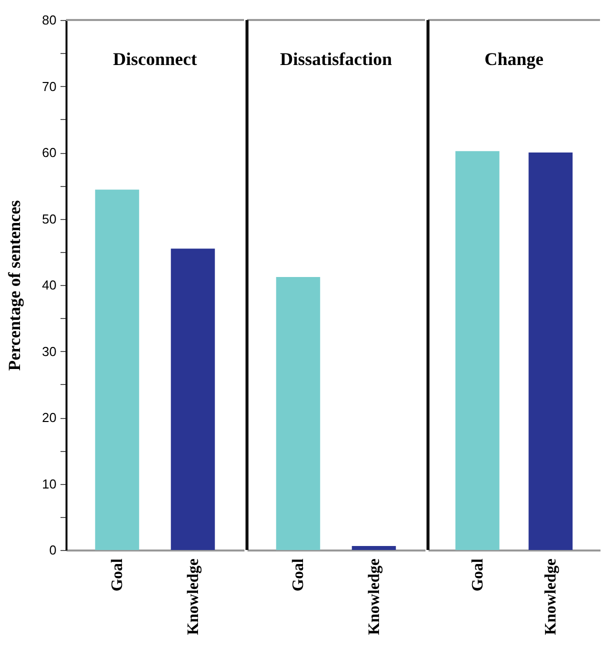 The image size is (607, 657). What do you see at coordinates (49, 86) in the screenshot?
I see `y-tick-label: 70` at bounding box center [49, 86].